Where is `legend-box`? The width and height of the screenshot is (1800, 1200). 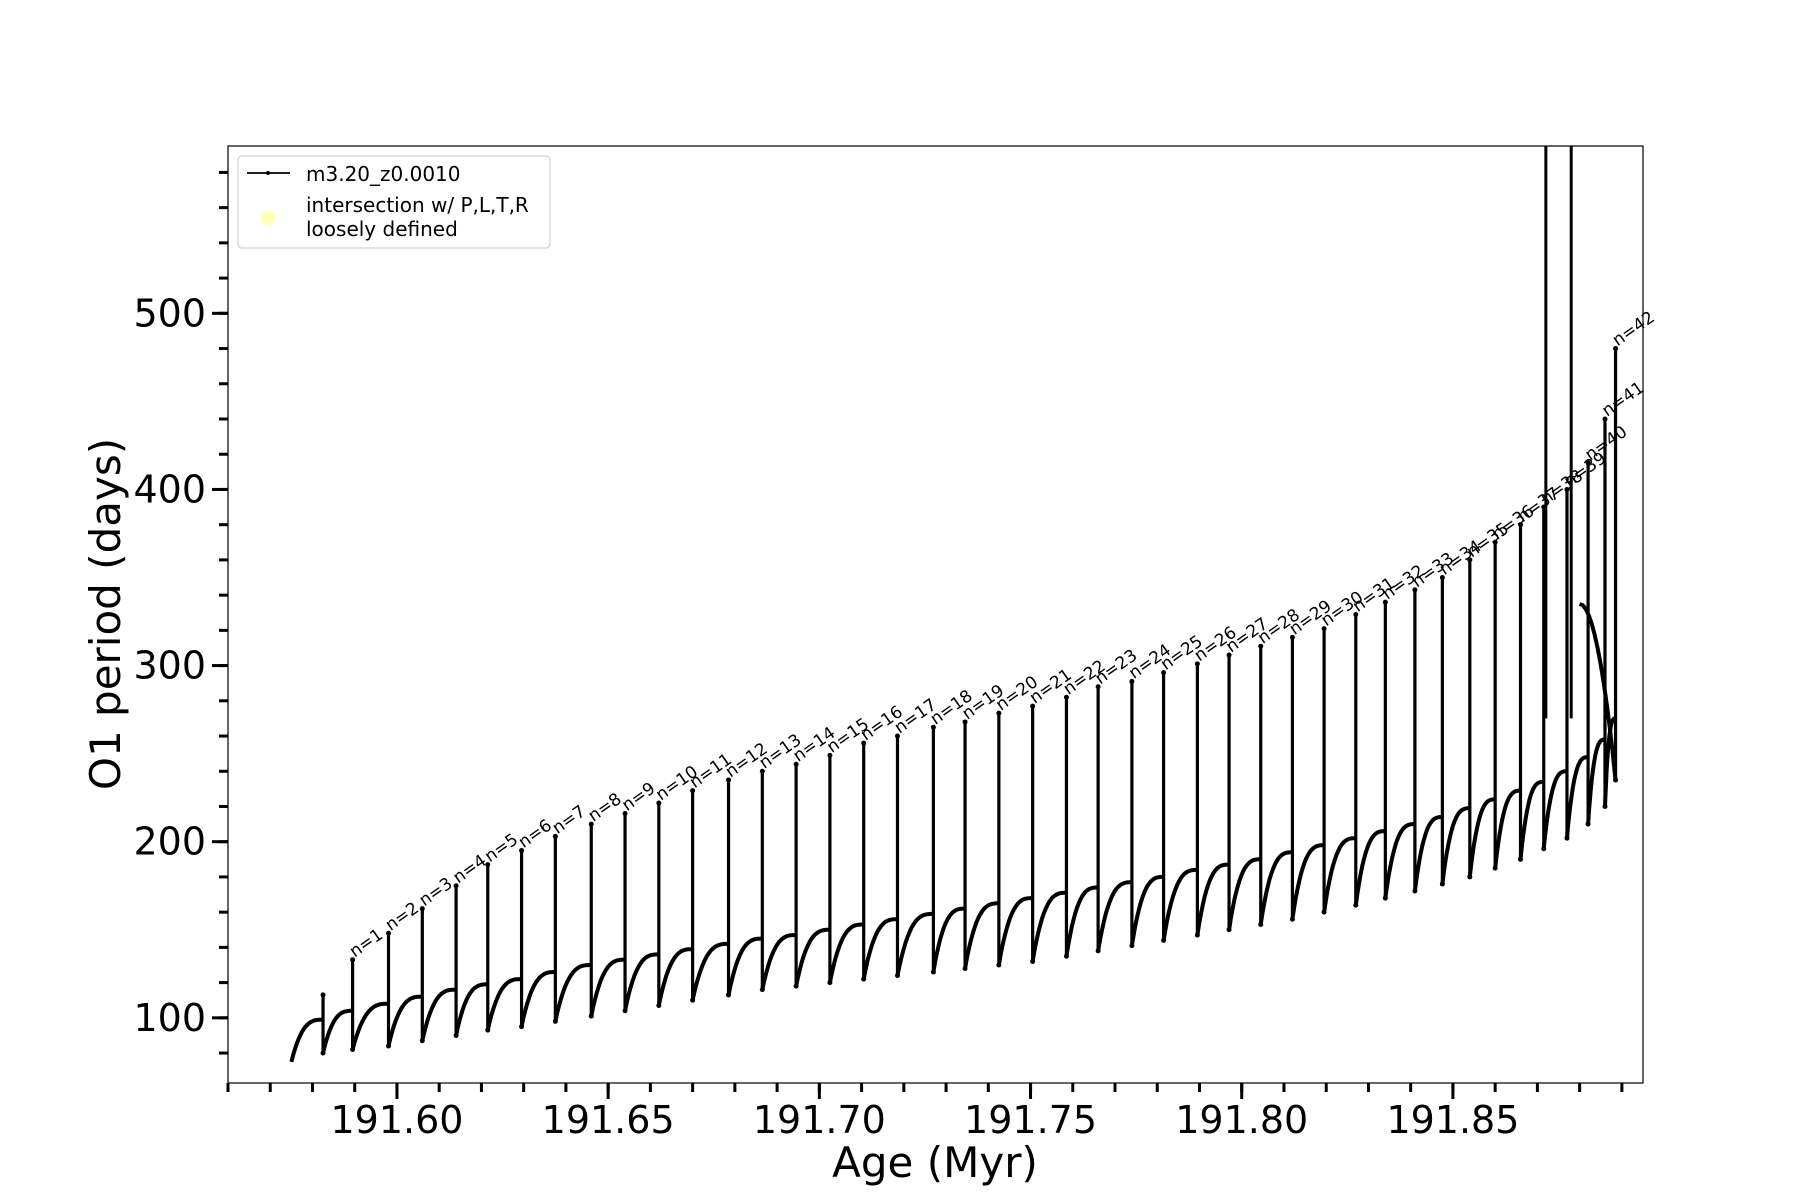
legend-box is located at coordinates (394, 202).